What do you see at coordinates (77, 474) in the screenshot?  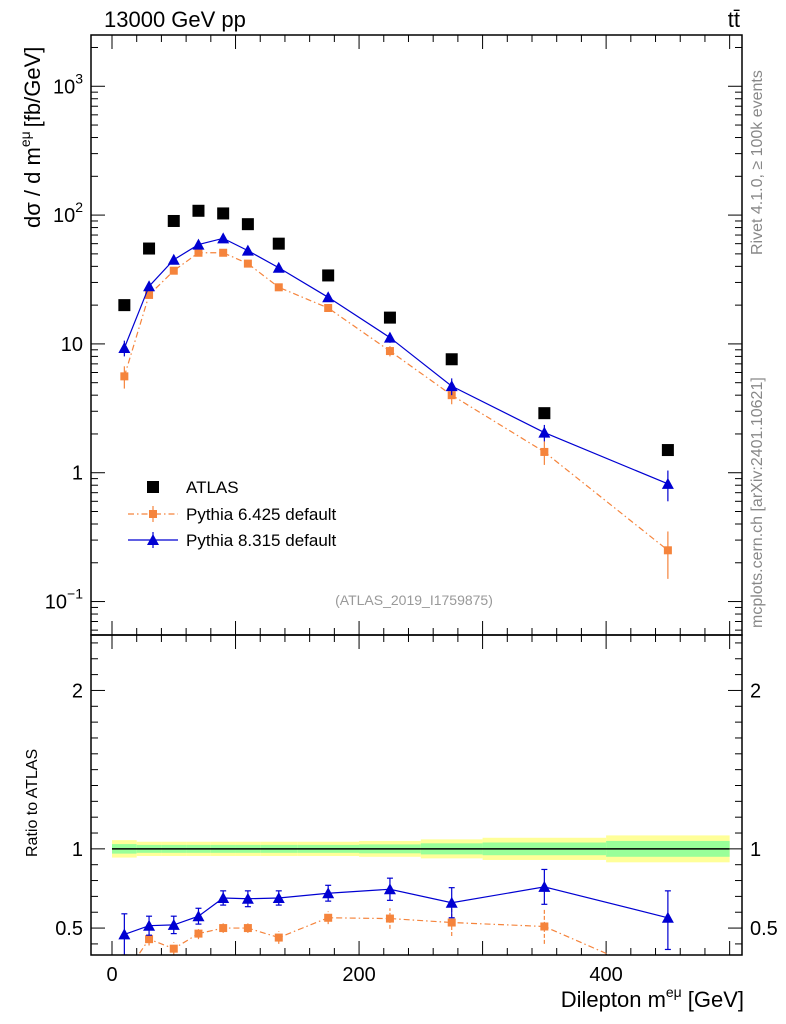 I see `y-tick-label: 1` at bounding box center [77, 474].